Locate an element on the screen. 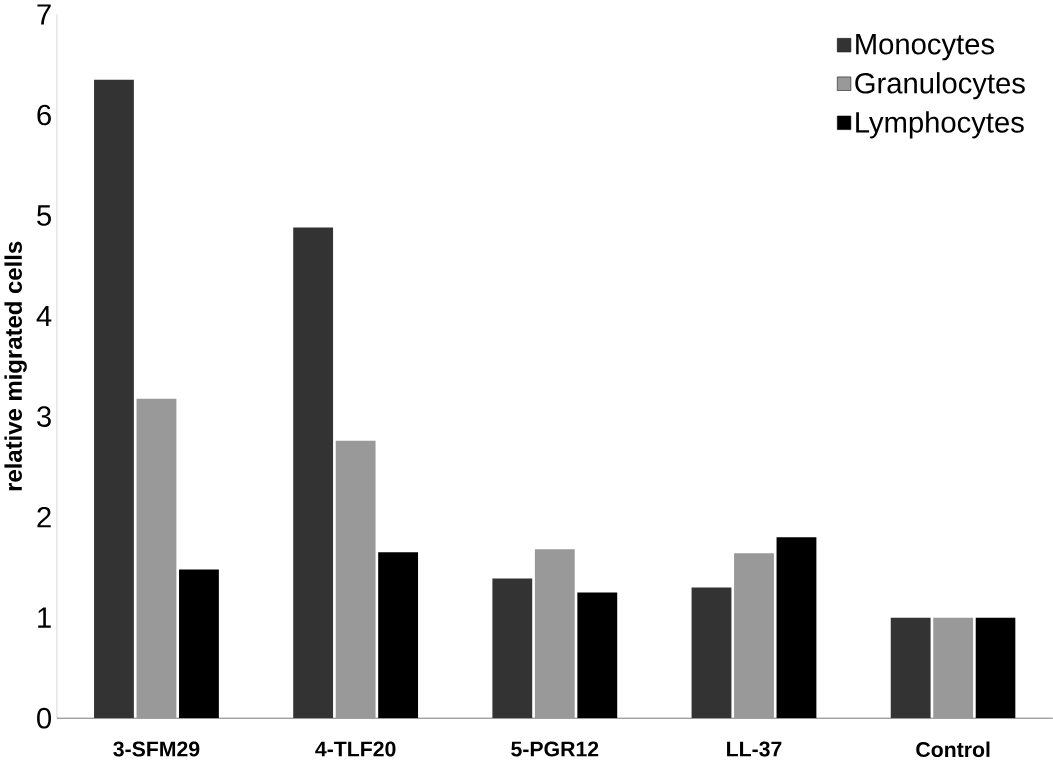  legend-label: Monocytes is located at coordinates (925, 47).